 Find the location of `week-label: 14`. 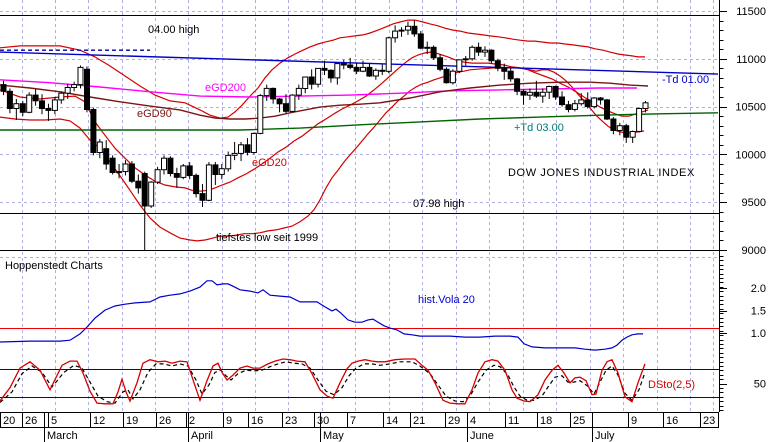

week-label: 14 is located at coordinates (392, 421).